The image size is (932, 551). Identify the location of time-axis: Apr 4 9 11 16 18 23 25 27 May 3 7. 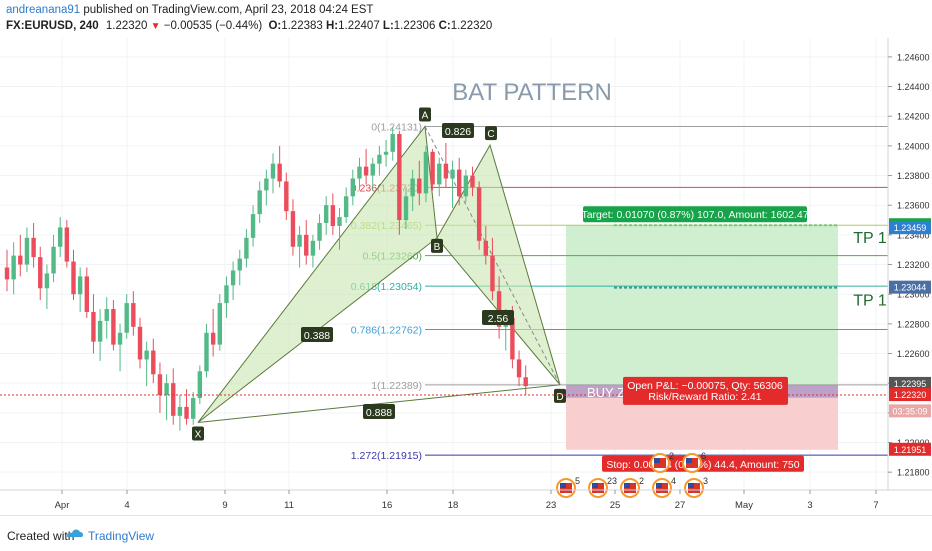
(466, 500).